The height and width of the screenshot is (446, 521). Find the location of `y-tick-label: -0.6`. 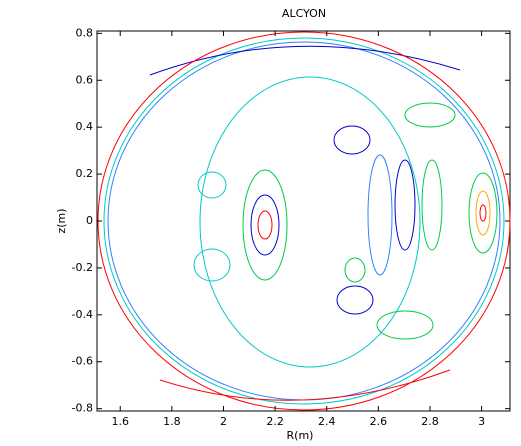

y-tick-label: -0.6 is located at coordinates (82, 361).